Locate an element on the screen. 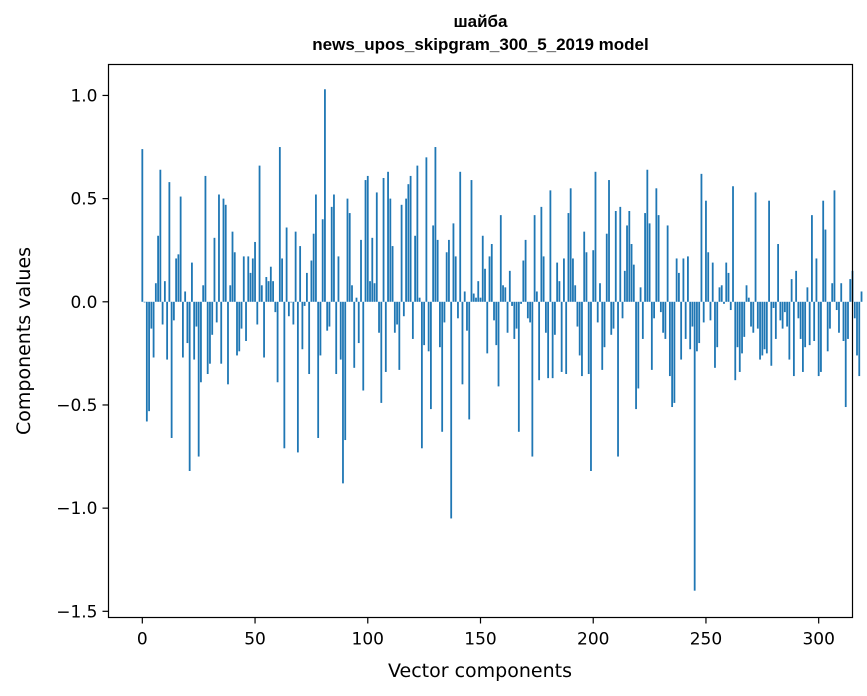 This screenshot has height=696, width=867. y-tick-label: 0.5 is located at coordinates (83, 200).